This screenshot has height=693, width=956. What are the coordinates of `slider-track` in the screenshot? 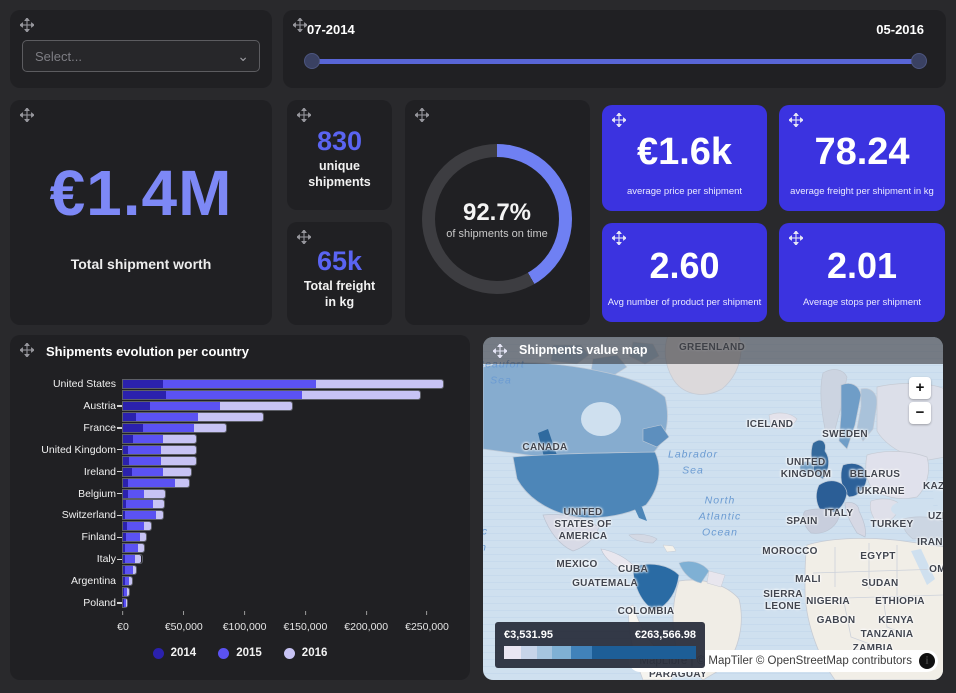 It's located at (615, 61).